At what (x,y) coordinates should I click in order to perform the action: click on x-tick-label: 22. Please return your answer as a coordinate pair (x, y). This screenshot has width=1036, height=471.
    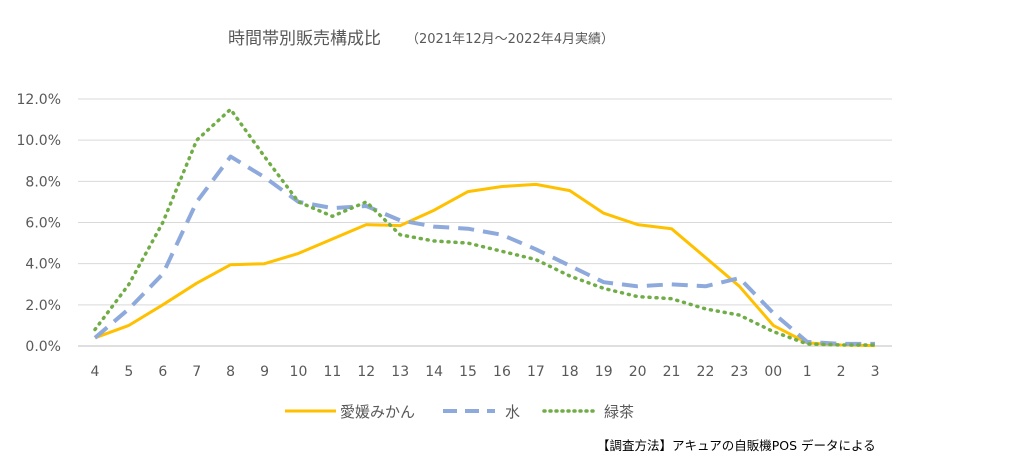
    Looking at the image, I should click on (706, 372).